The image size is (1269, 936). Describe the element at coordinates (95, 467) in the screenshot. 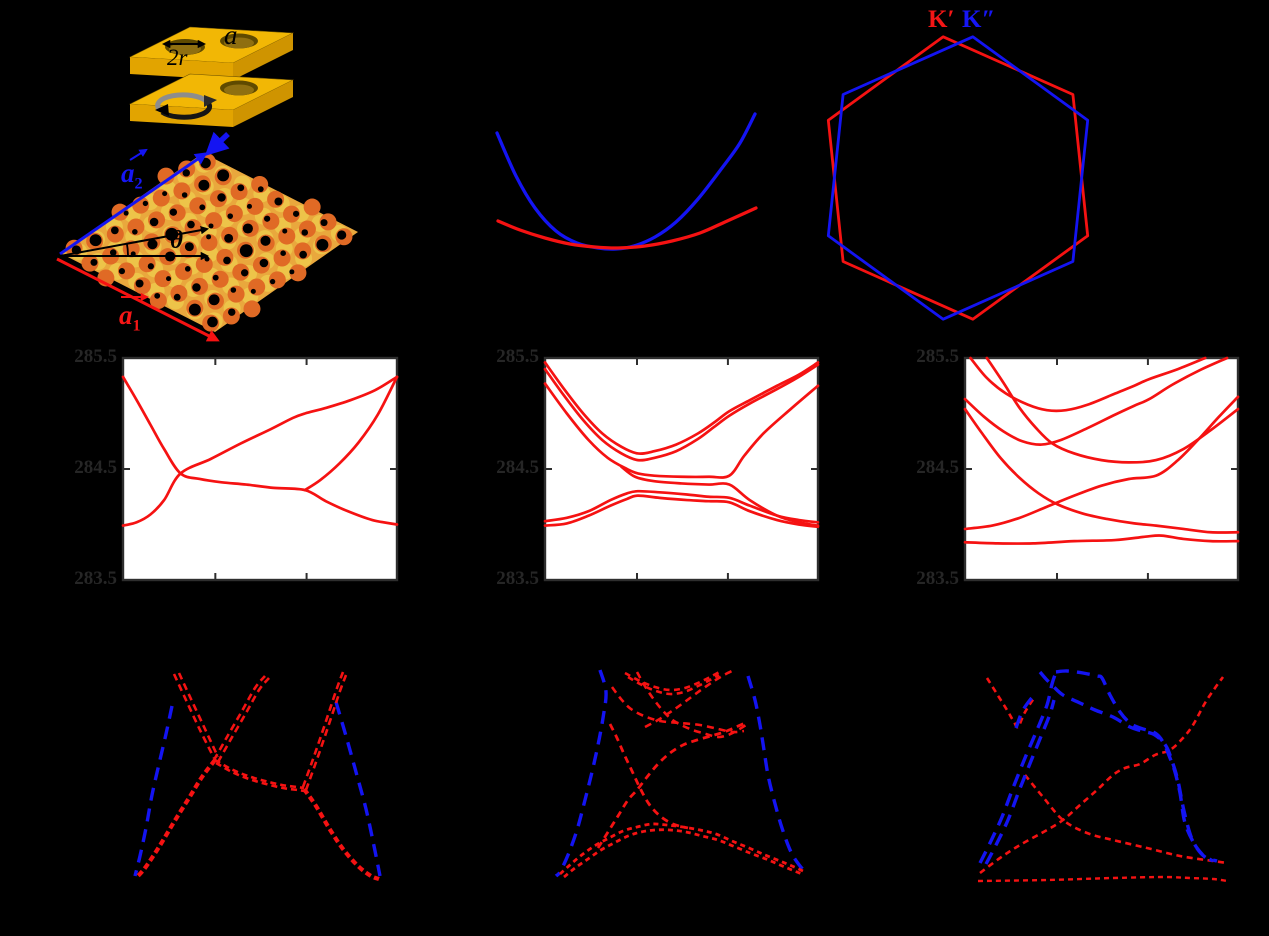

I see `panel-d-ytick-284.5: 284.5` at that location.